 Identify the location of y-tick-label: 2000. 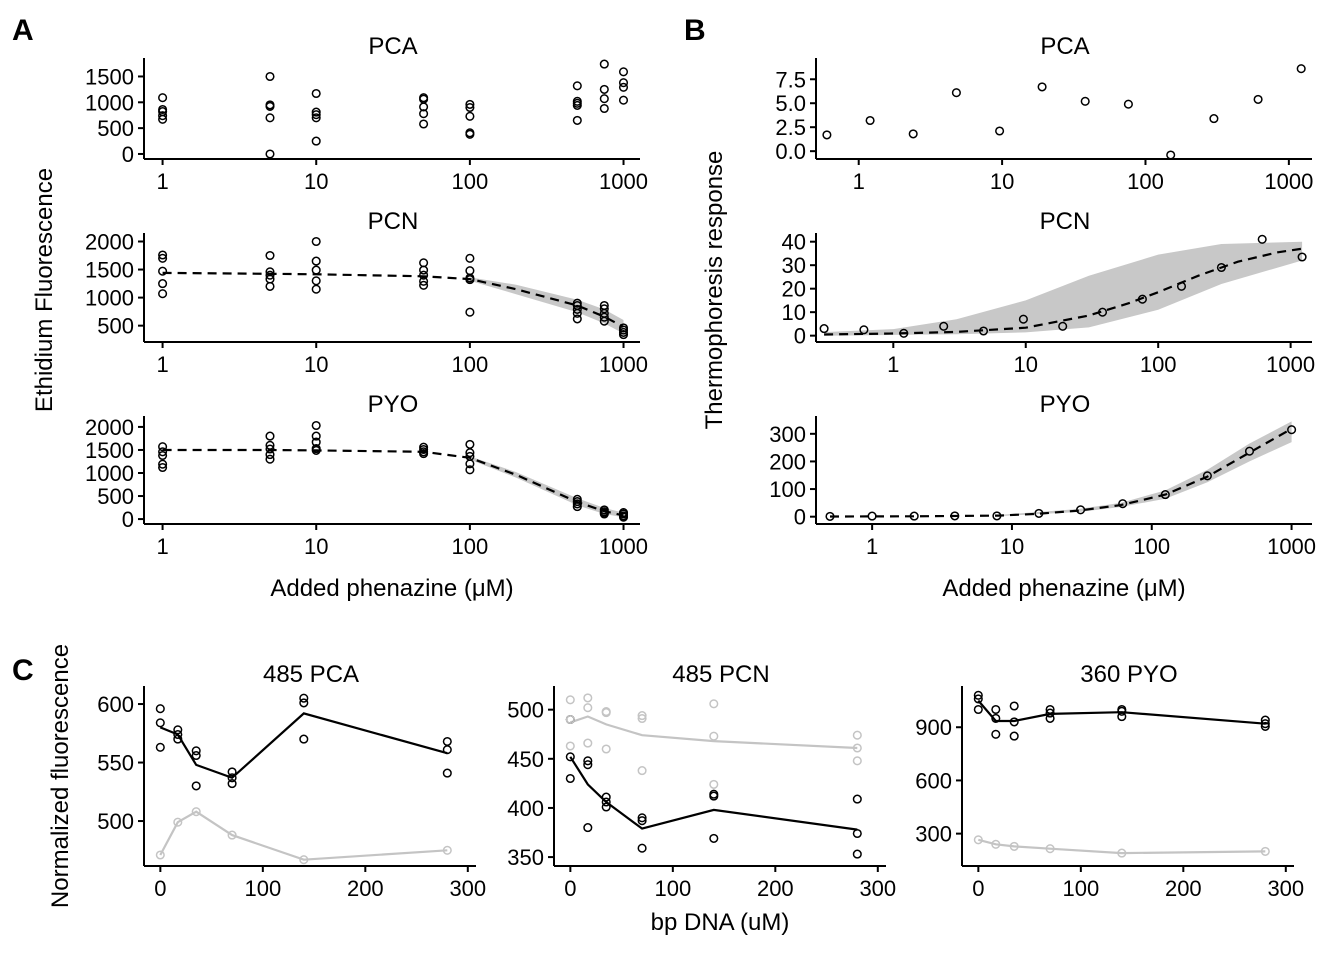
(109, 427).